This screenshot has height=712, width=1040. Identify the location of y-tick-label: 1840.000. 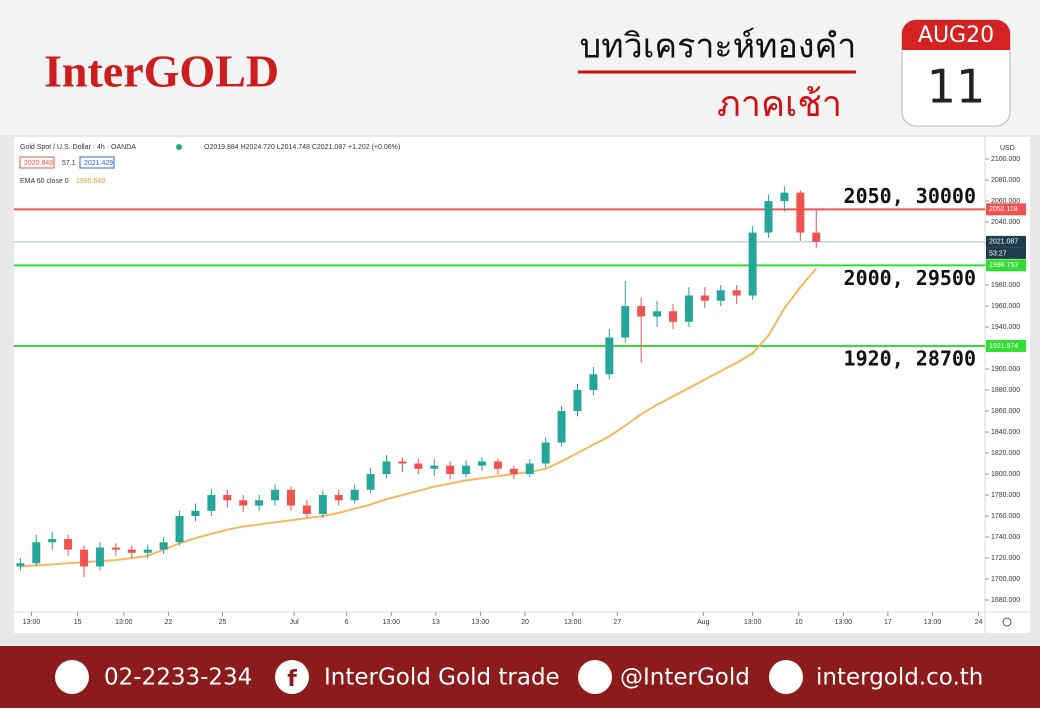
(1005, 432).